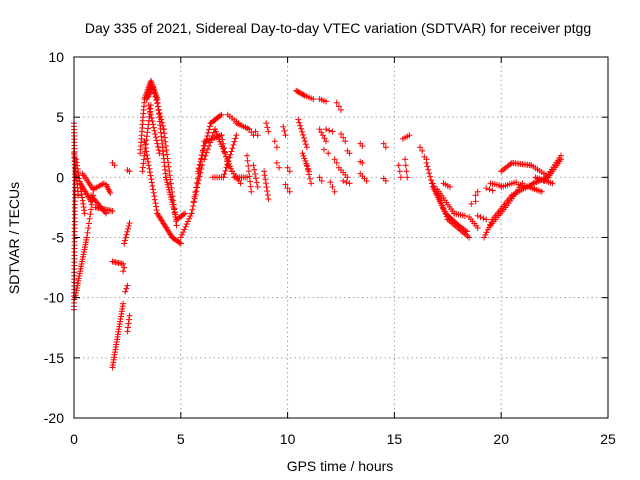 The image size is (640, 480). I want to click on x-axis-title: GPS time / hours, so click(340, 466).